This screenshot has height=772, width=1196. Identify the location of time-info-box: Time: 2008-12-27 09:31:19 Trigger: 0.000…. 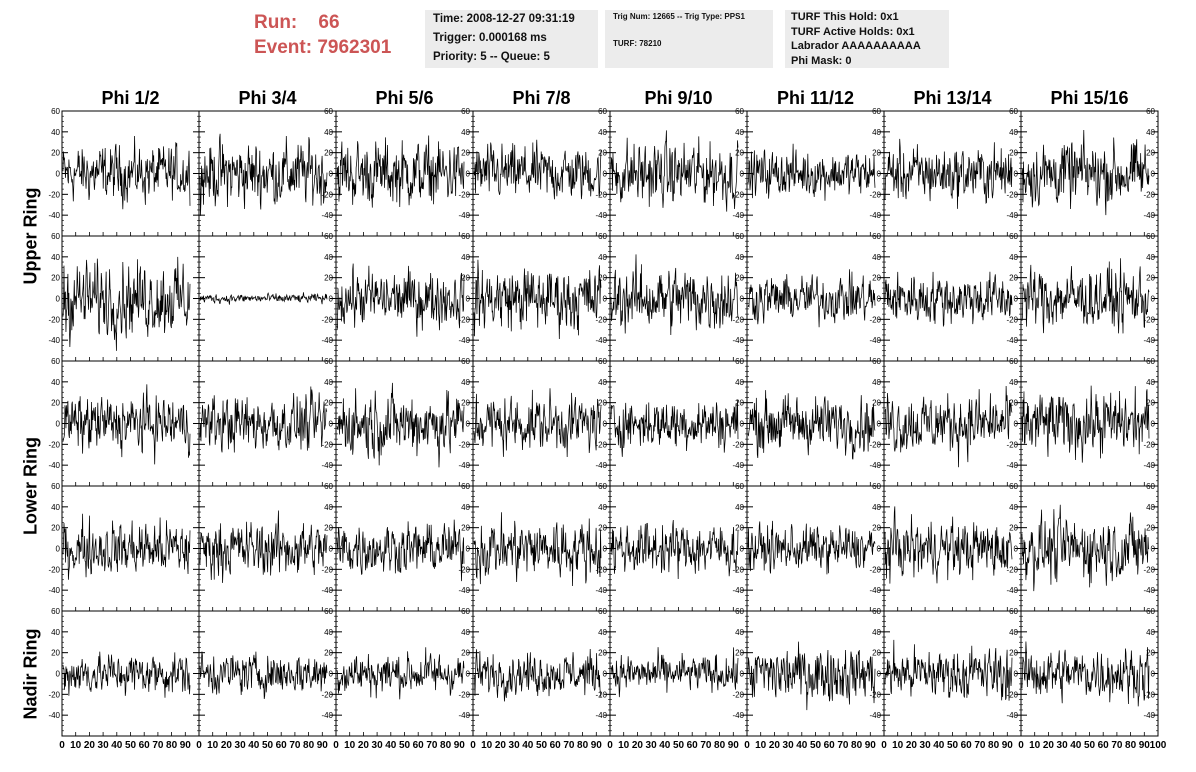
(511, 39).